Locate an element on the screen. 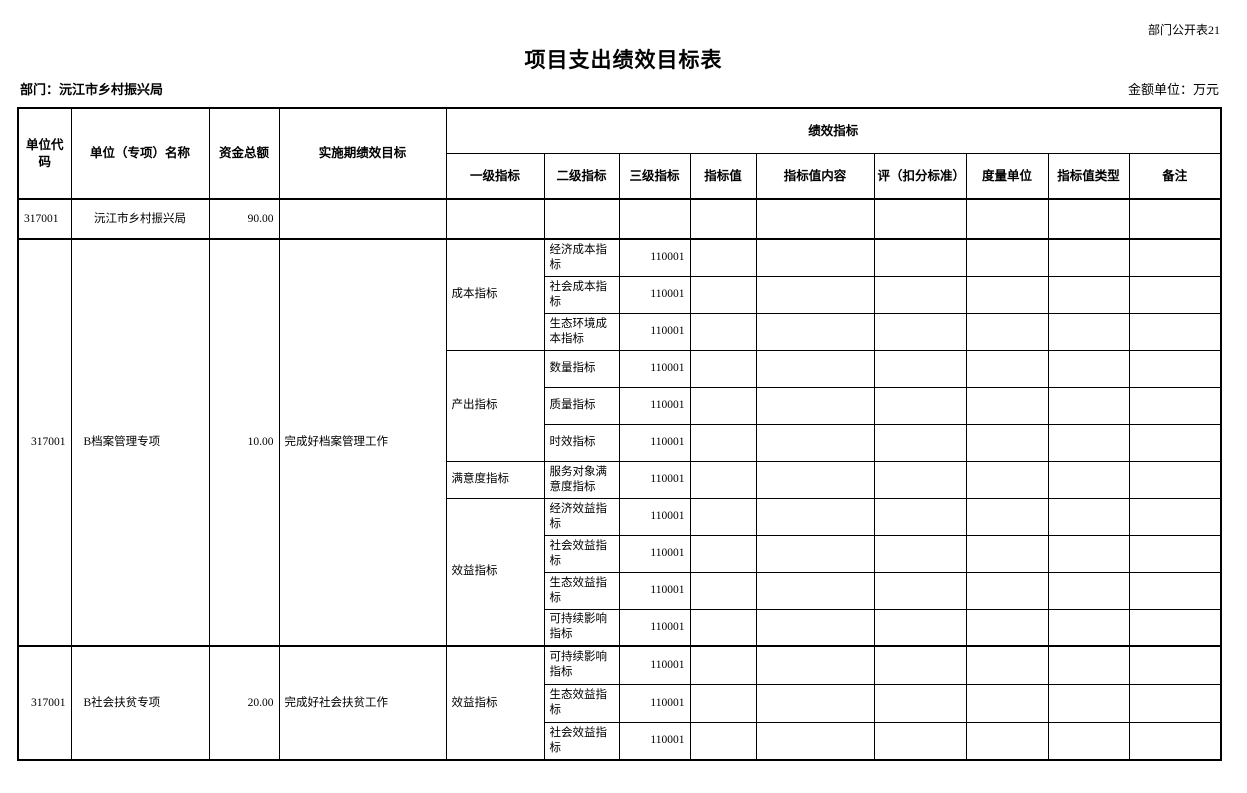 This screenshot has width=1247, height=793. cell-level1-indicator is located at coordinates (495, 219).